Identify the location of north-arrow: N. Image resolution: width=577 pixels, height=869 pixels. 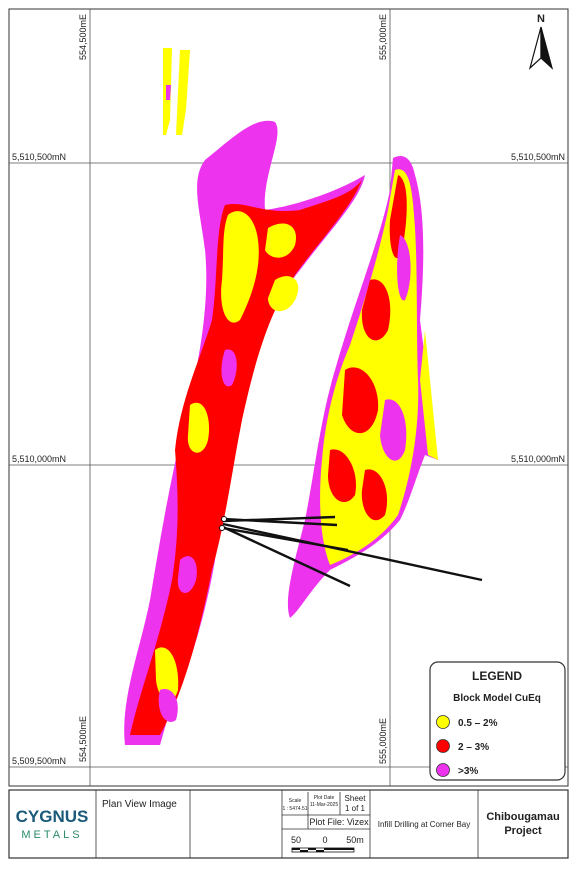
(541, 41).